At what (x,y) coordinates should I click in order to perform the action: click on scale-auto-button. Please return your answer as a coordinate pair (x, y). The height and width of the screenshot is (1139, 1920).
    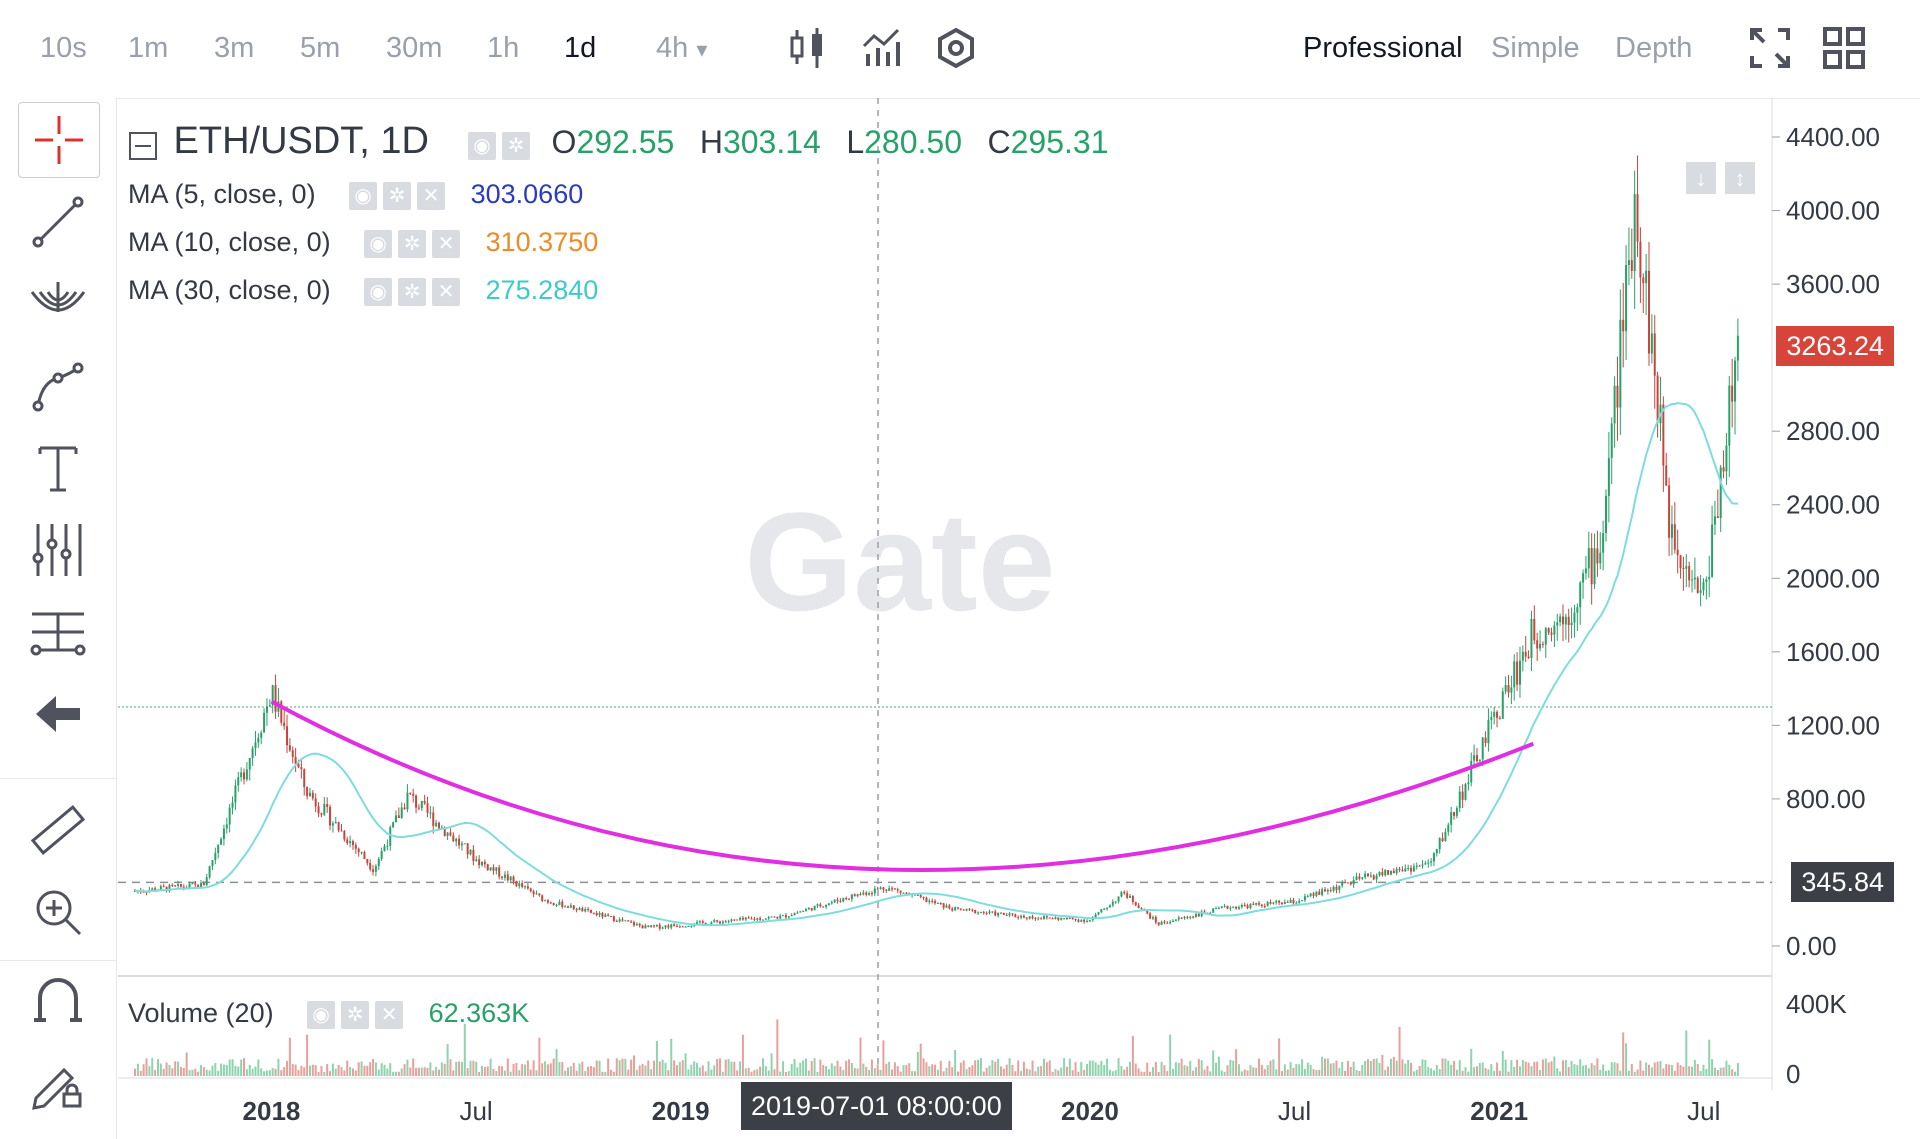
    Looking at the image, I should click on (1740, 178).